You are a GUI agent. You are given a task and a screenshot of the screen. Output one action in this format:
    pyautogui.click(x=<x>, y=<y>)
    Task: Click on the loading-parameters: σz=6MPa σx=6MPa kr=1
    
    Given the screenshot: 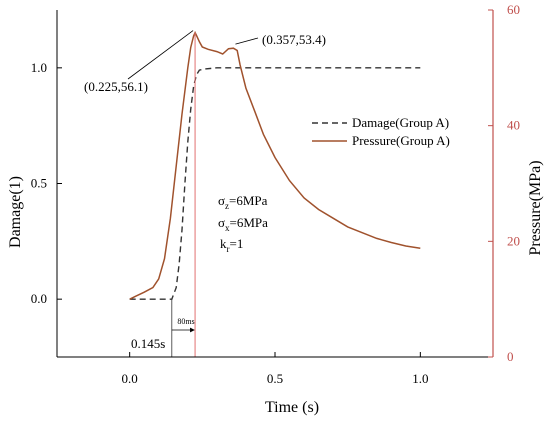 What is the action you would take?
    pyautogui.click(x=243, y=223)
    